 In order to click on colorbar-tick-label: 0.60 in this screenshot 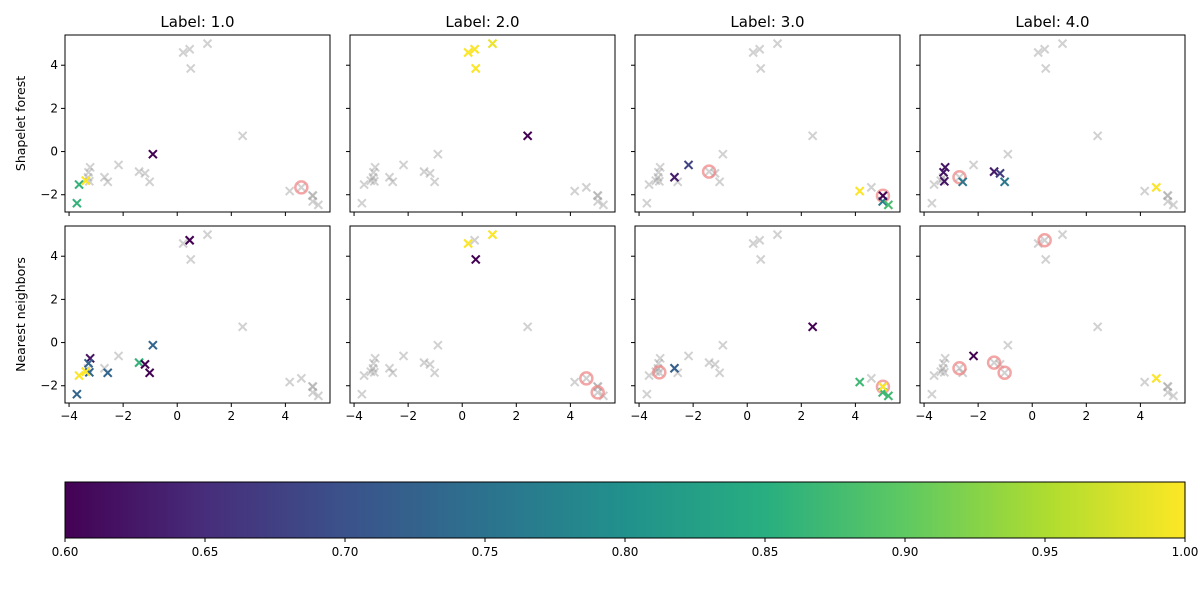, I will do `click(65, 552)`.